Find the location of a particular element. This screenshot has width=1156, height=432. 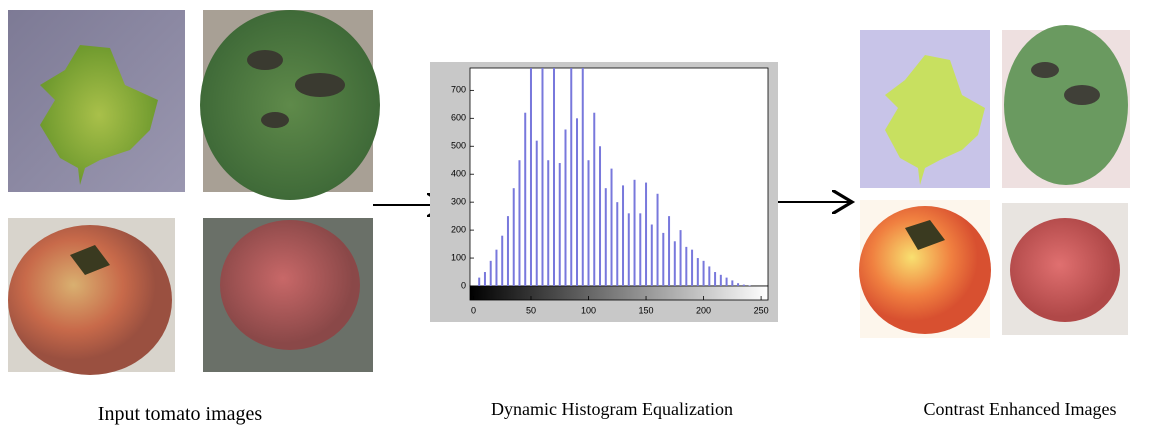

y-tick-label: 700 is located at coordinates (458, 90).